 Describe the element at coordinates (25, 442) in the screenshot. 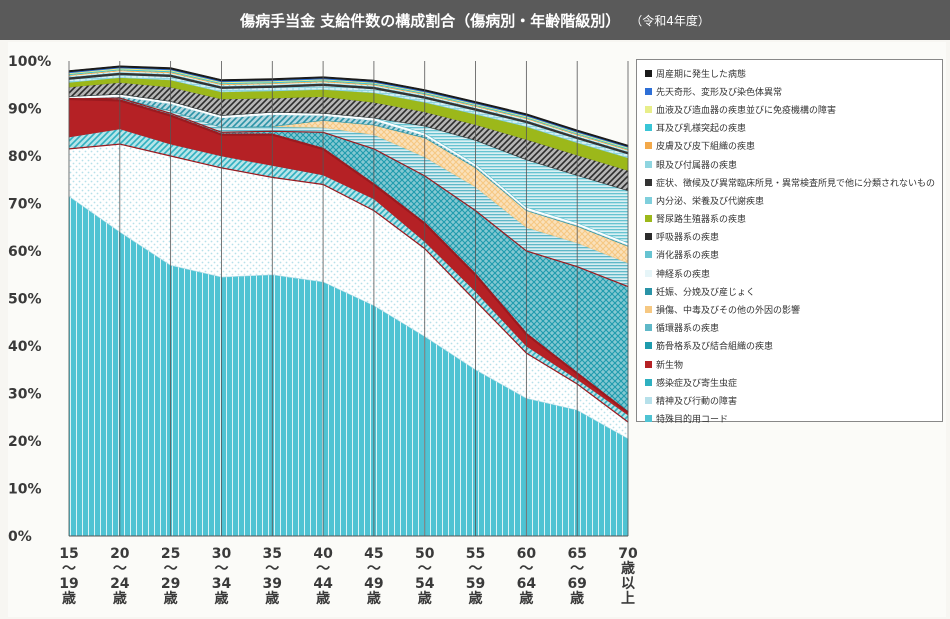

I see `y-tick-label: 20%` at that location.